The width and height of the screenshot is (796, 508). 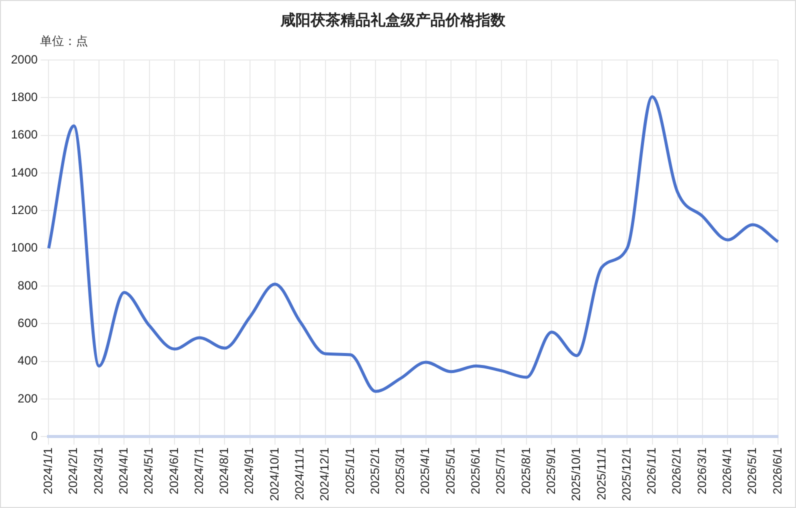 What do you see at coordinates (601, 473) in the screenshot?
I see `x-tick-label: 2025/11/1` at bounding box center [601, 473].